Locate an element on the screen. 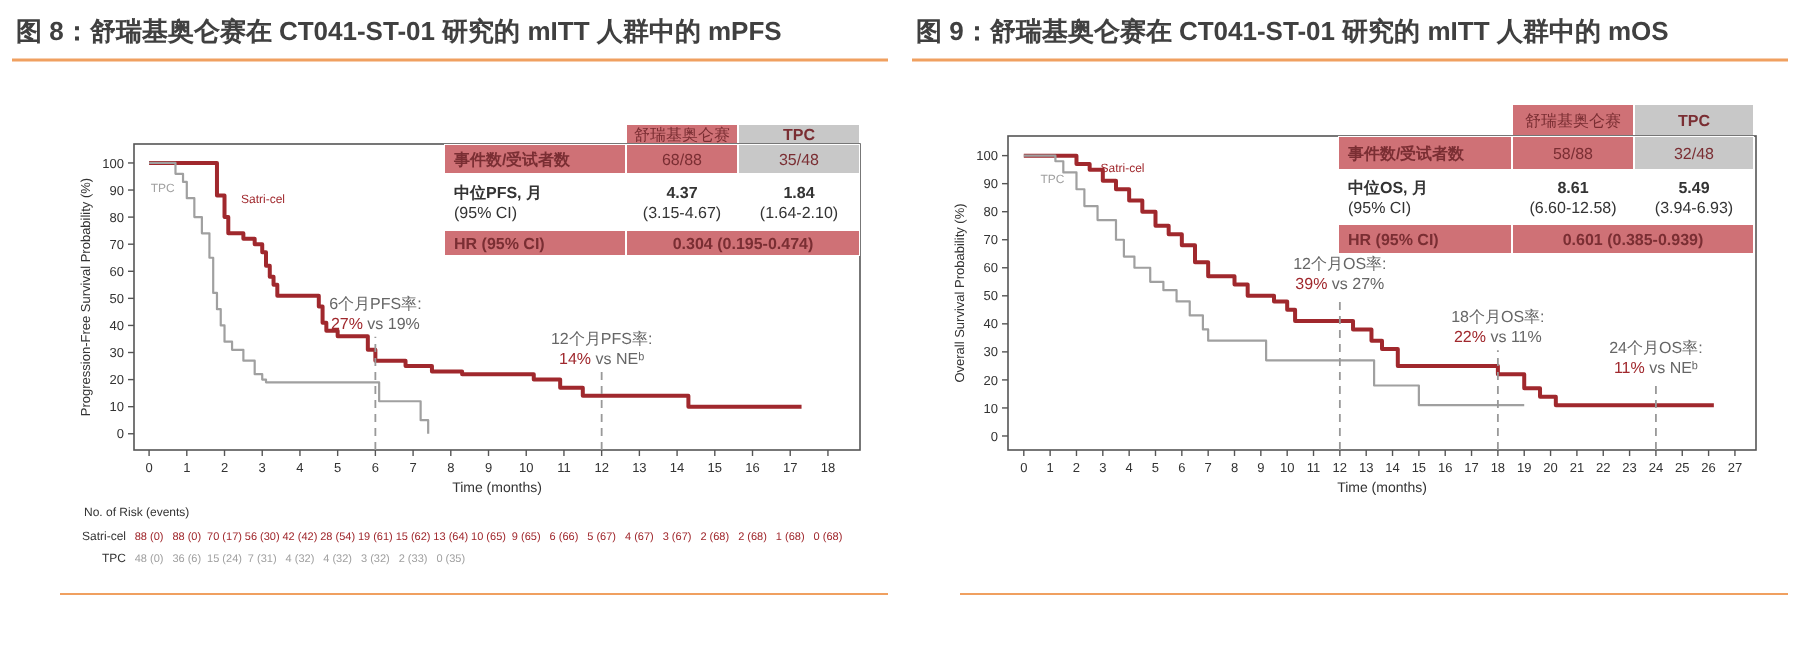 This screenshot has width=1802, height=666. annotation: 中位PFS, 月 (95% CI) is located at coordinates (498, 203).